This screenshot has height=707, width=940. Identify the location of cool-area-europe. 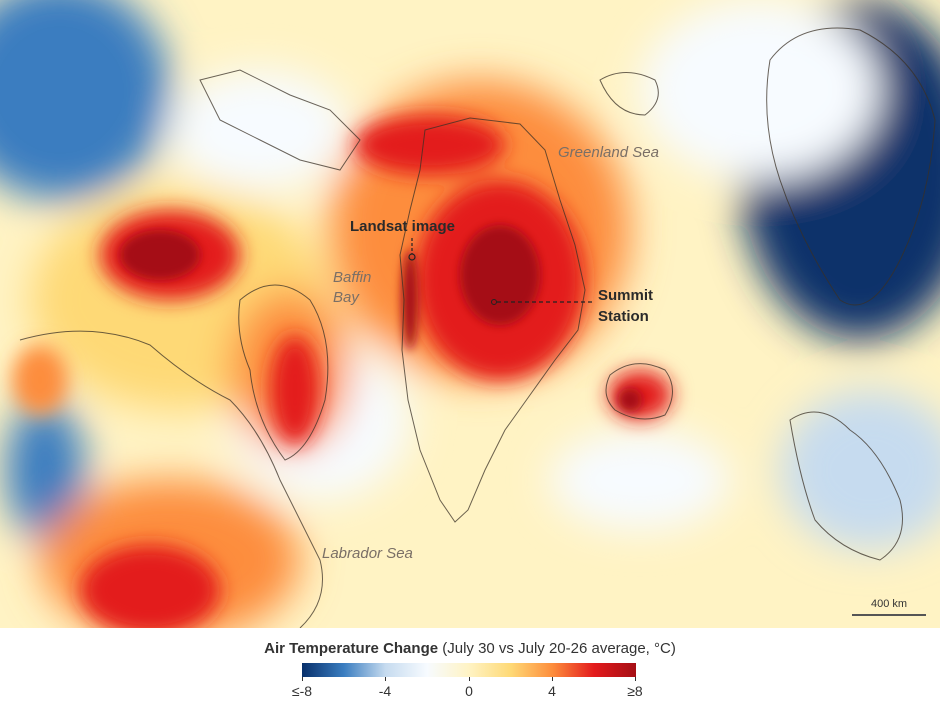
(860, 470).